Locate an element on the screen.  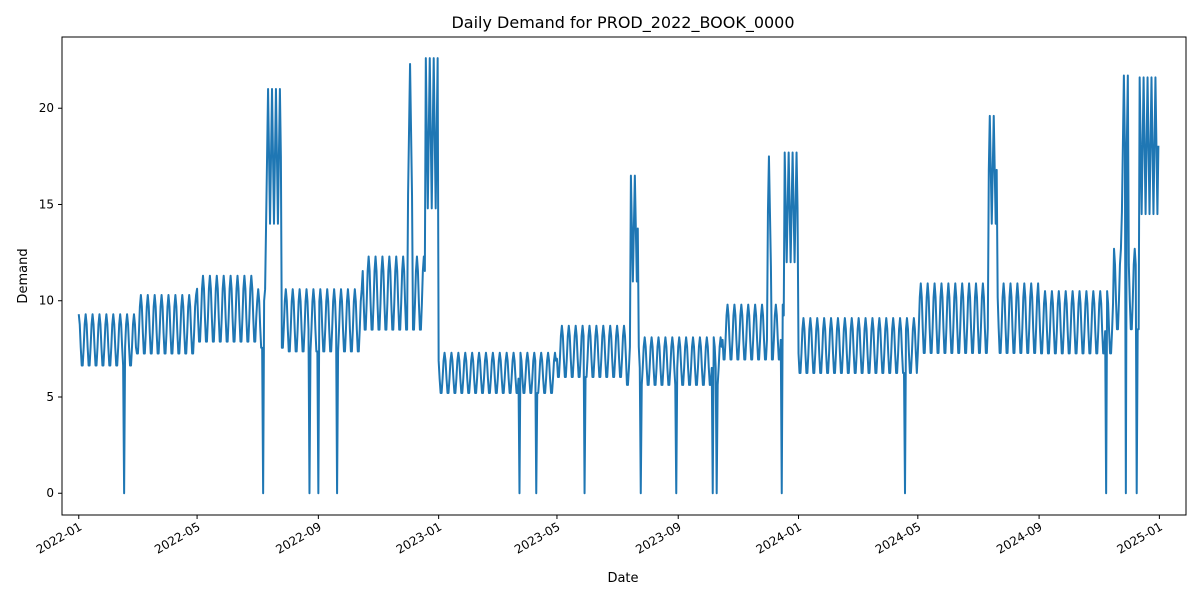
x-tick-label: 2022-09 is located at coordinates (298, 537).